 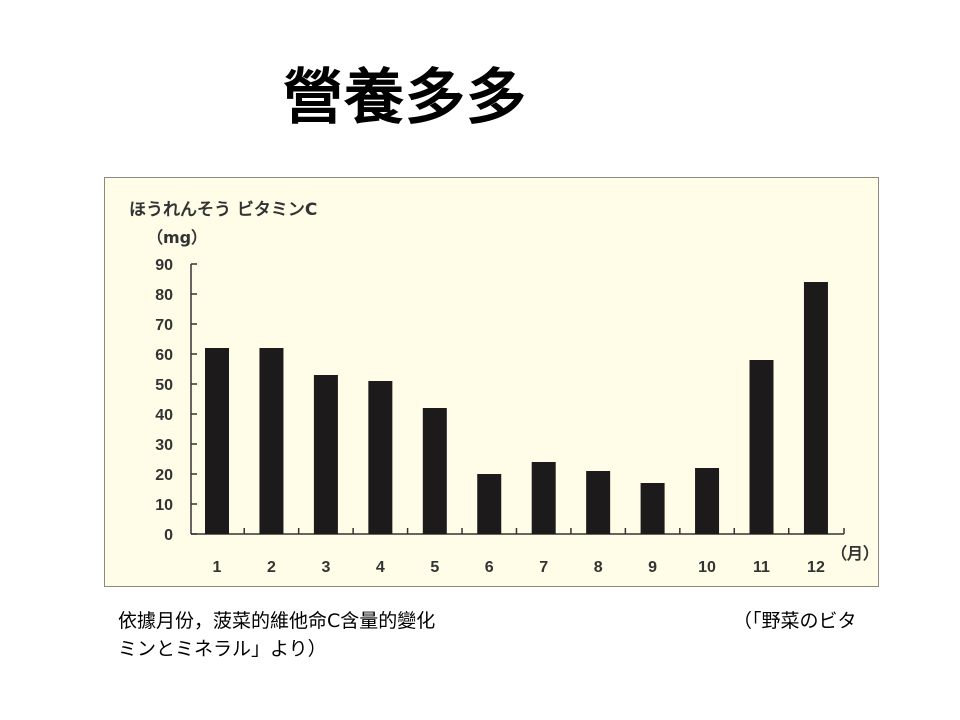 I want to click on slide-title: 營養多多, so click(x=405, y=98).